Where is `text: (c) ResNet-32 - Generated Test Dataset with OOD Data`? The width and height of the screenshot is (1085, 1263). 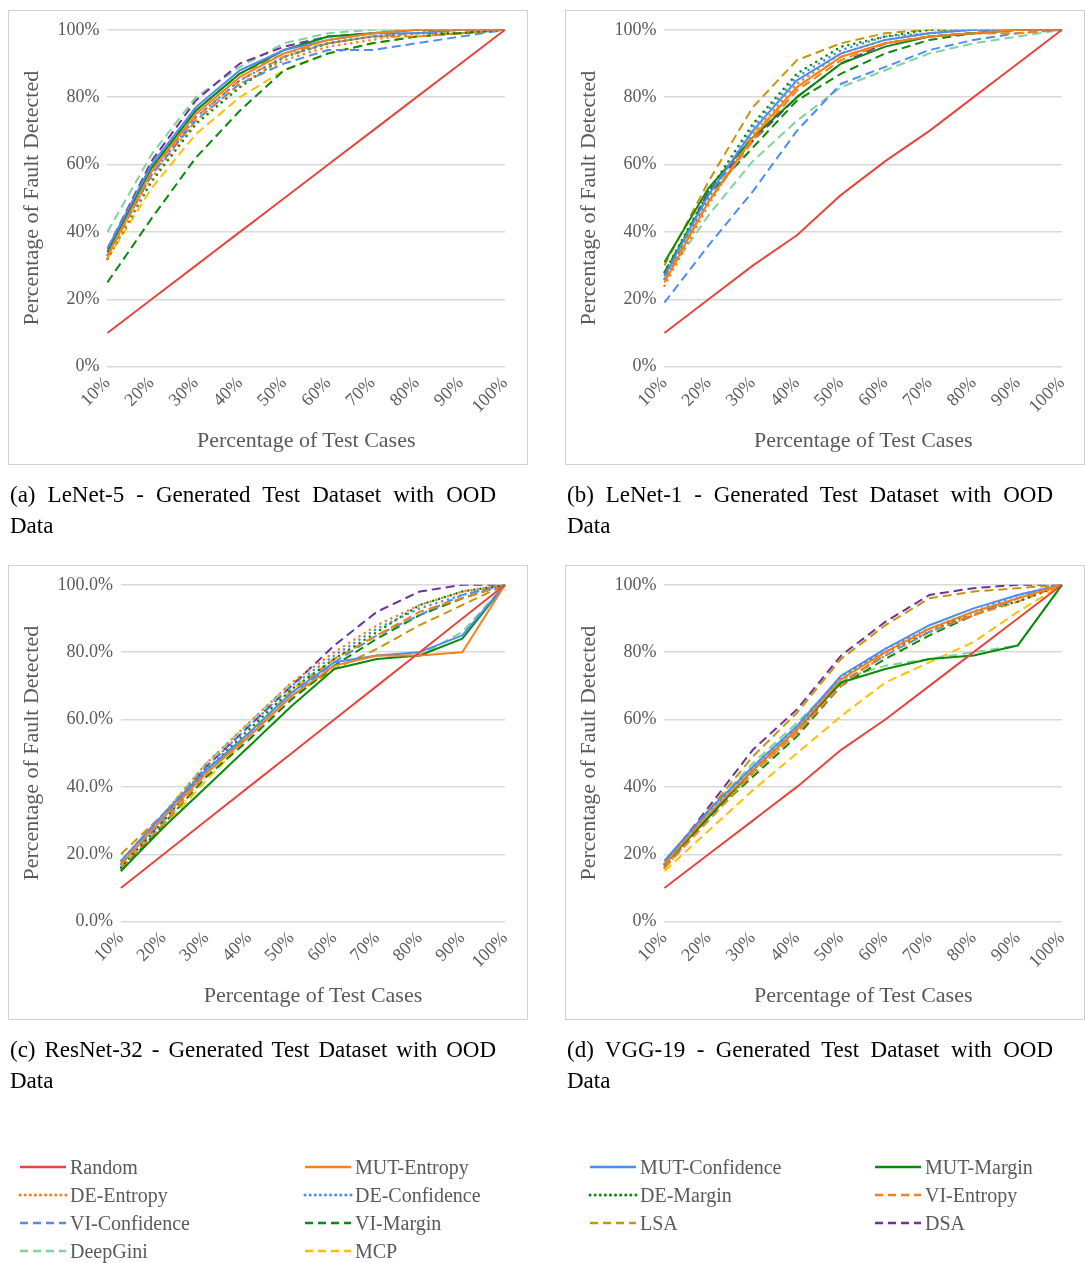
text: (c) ResNet-32 - Generated Test Dataset with OOD Data is located at coordinates (252, 1065).